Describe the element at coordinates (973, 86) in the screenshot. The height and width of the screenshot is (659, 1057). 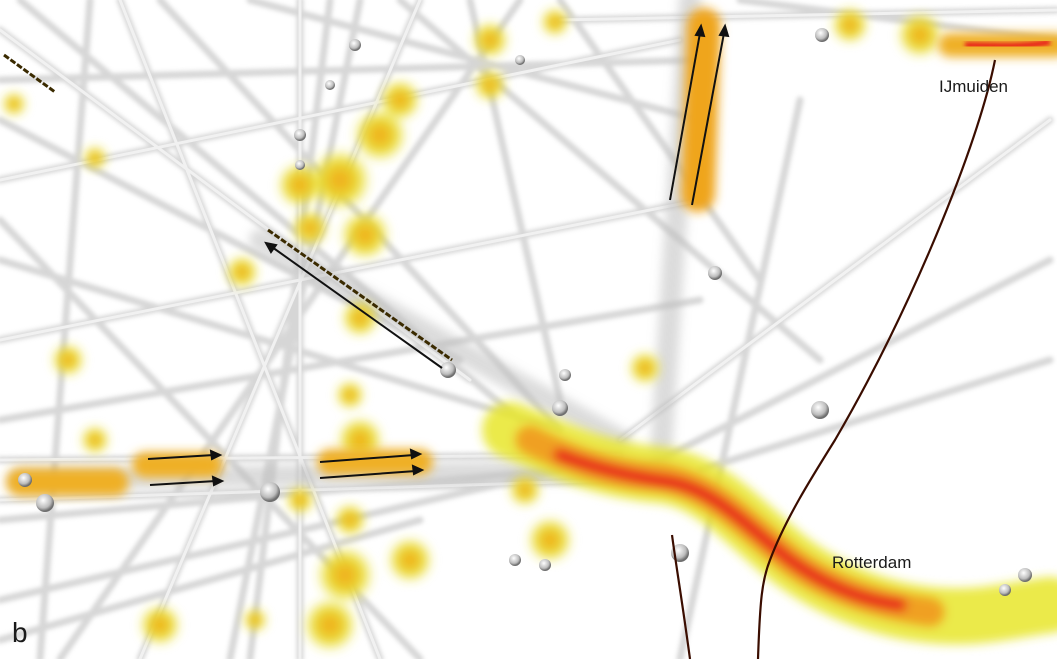
I see `place-label-ijmuiden: IJmuiden` at that location.